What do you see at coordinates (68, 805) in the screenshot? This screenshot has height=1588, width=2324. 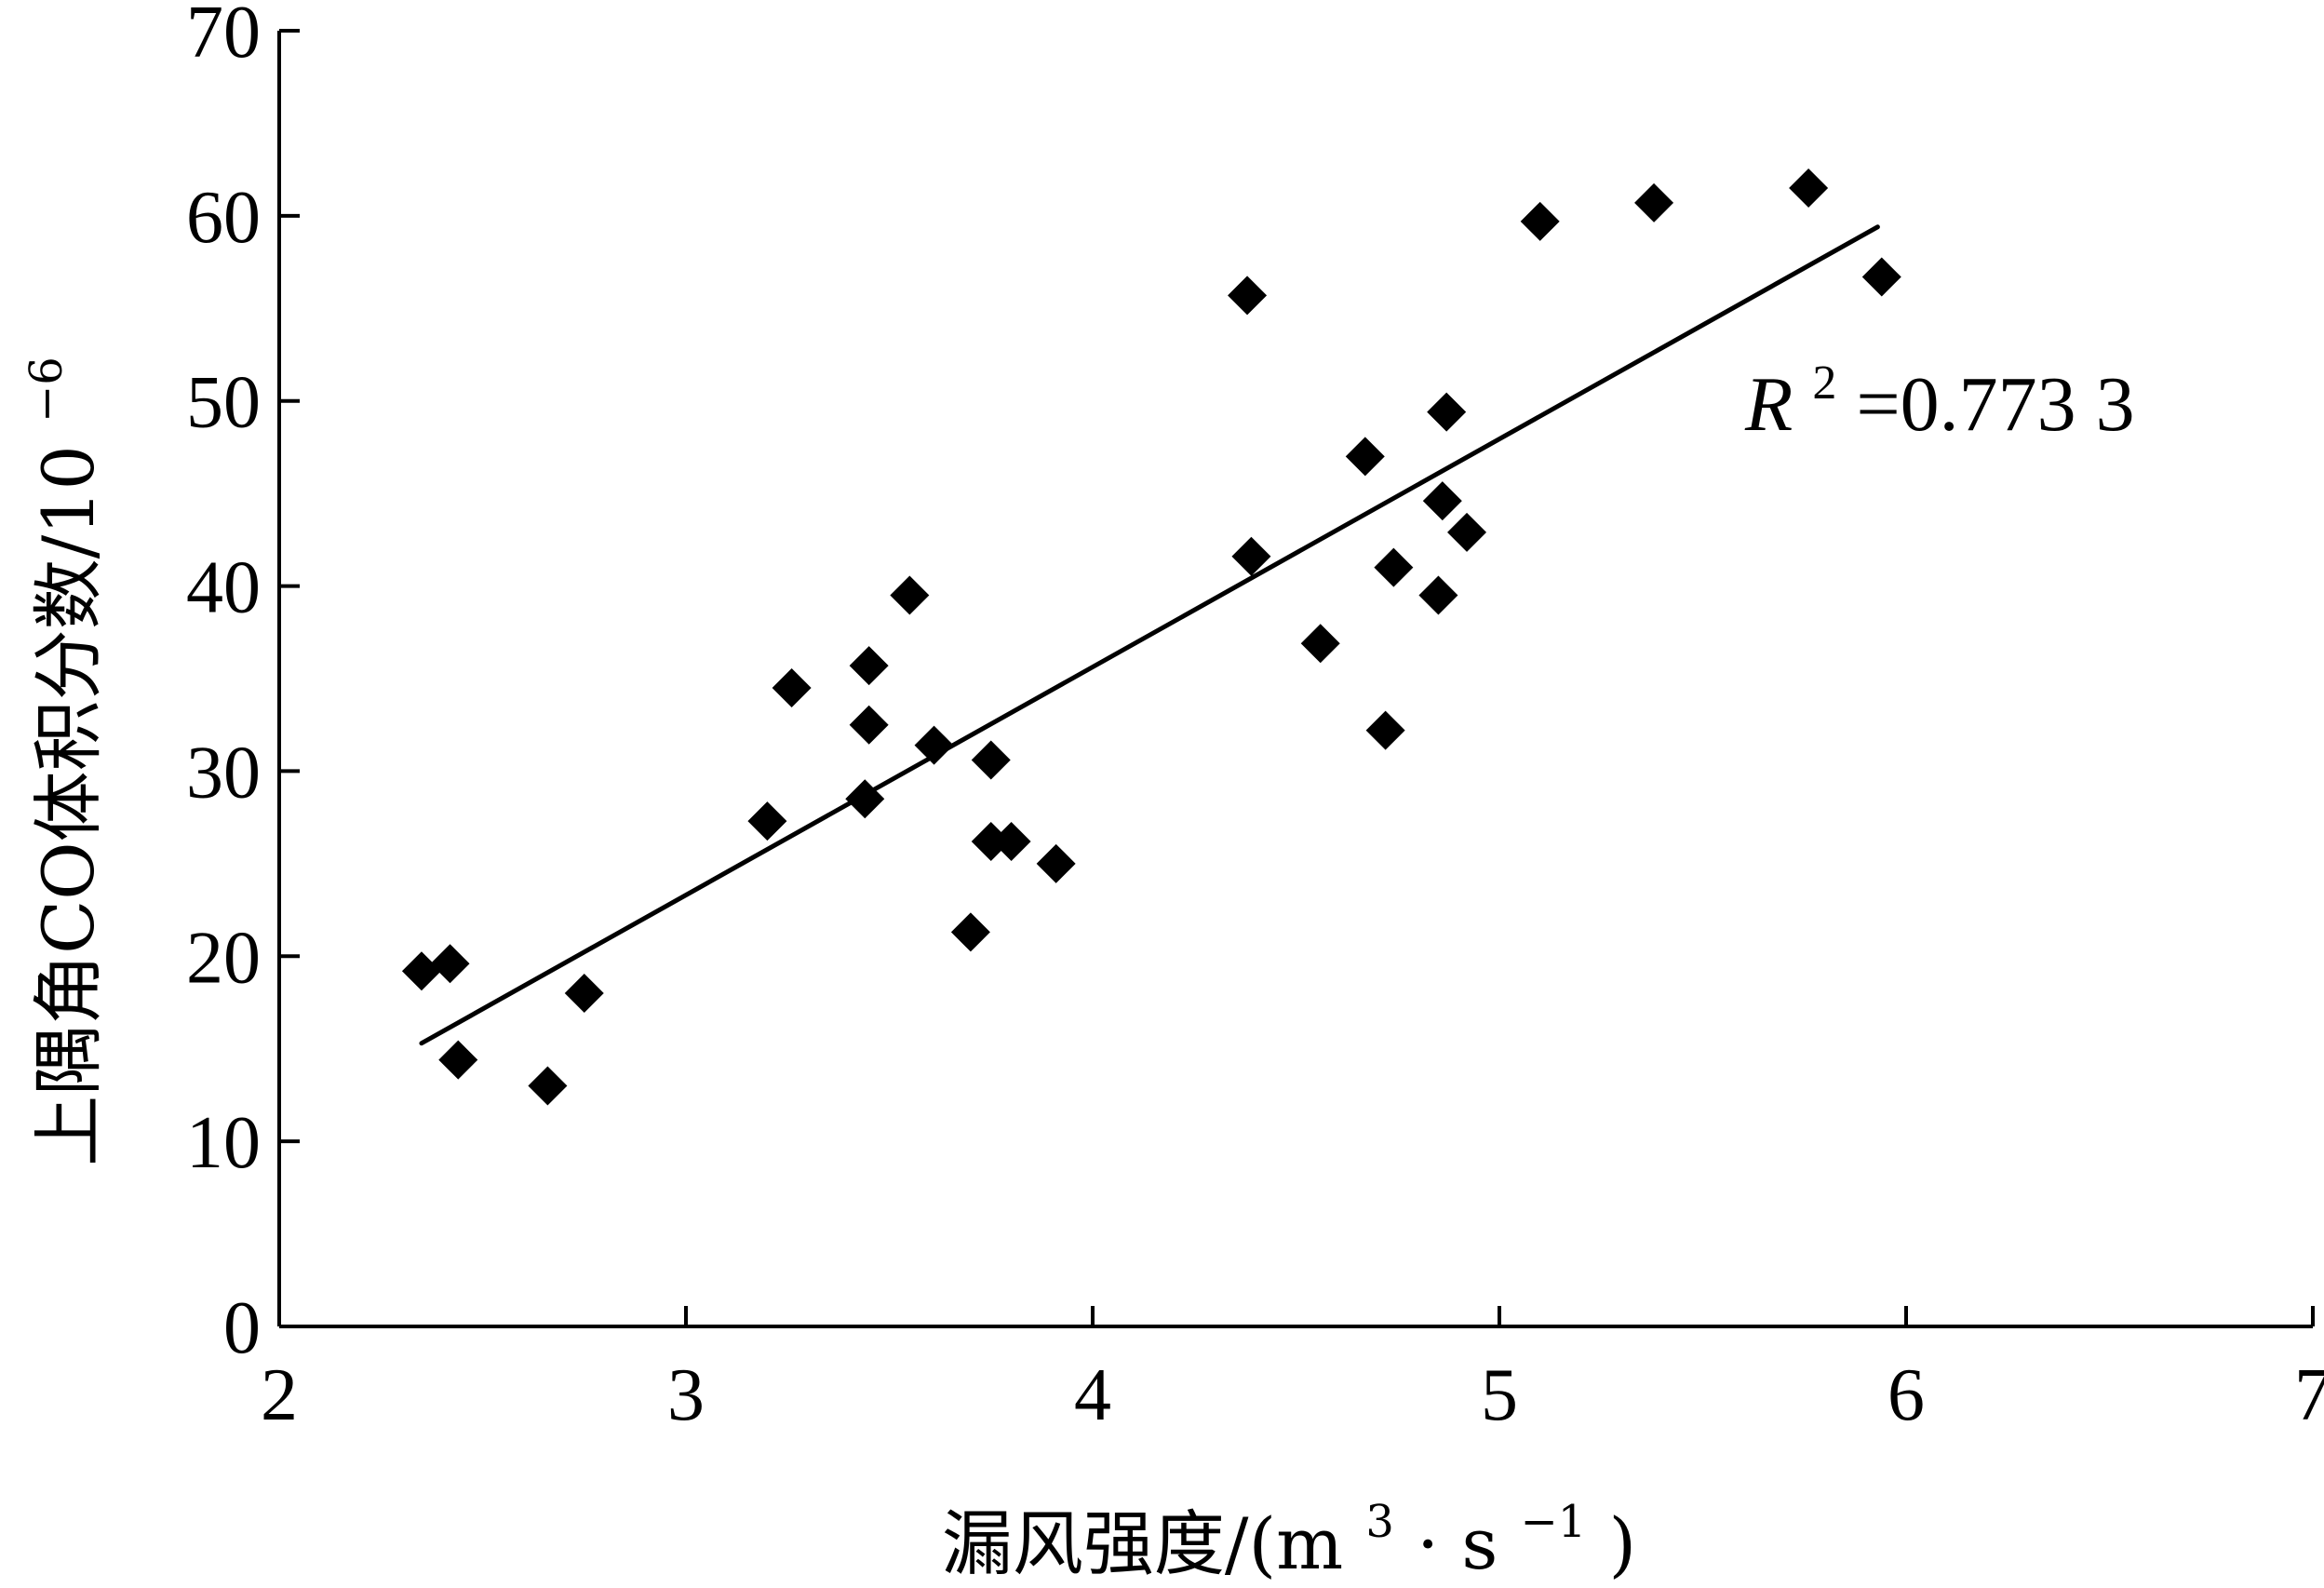 I see `y-axis-title-main: 上隅角CO体积分数/10` at bounding box center [68, 805].